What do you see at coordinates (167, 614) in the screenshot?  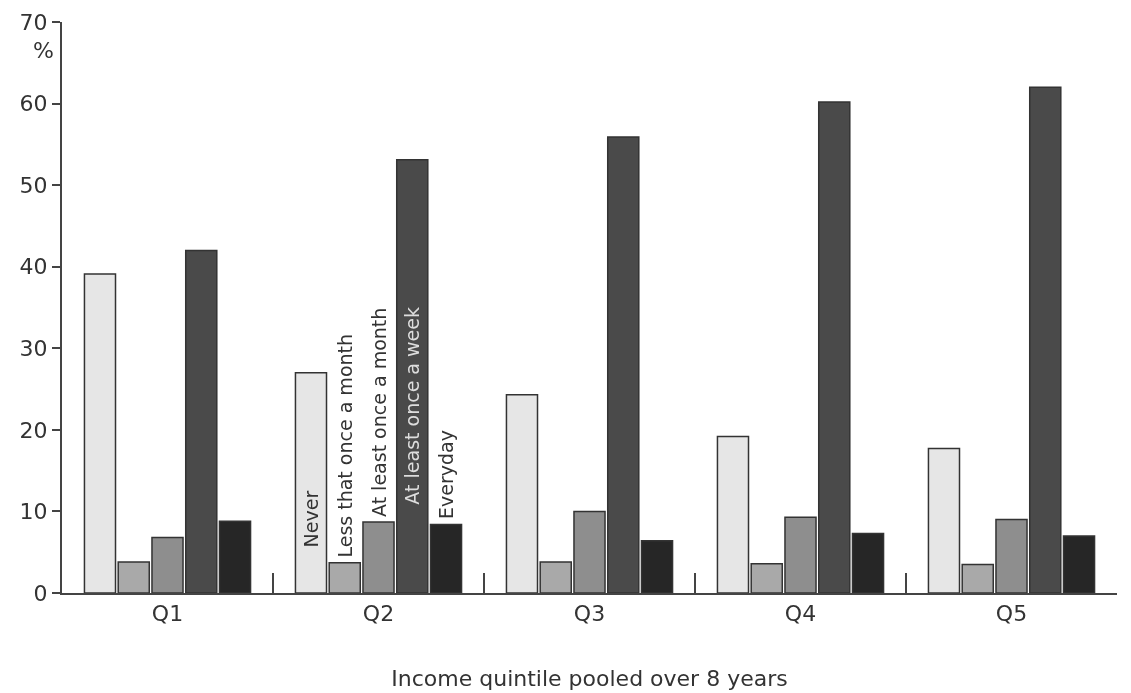 I see `x-tick-label: Q1` at bounding box center [167, 614].